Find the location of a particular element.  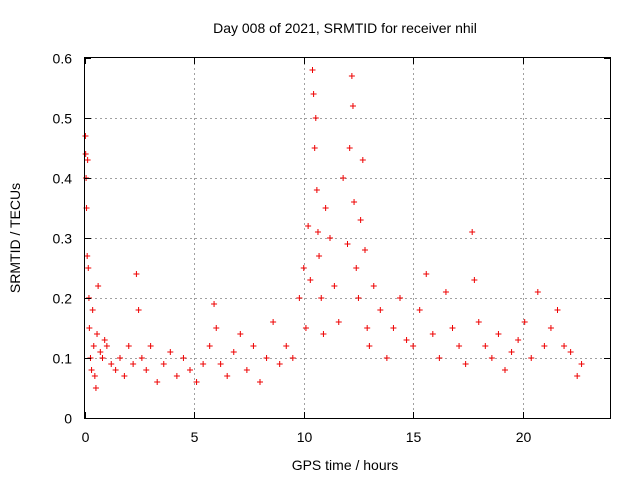

y-tick-label: 0.4 is located at coordinates (63, 179).